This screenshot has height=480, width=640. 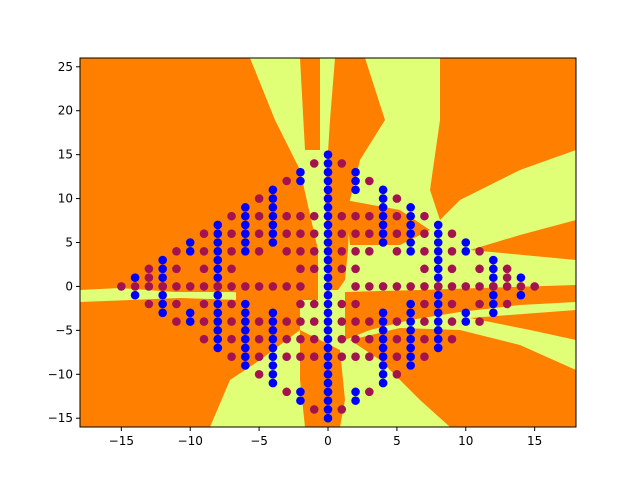 What do you see at coordinates (397, 441) in the screenshot?
I see `x-tick-label: 5` at bounding box center [397, 441].